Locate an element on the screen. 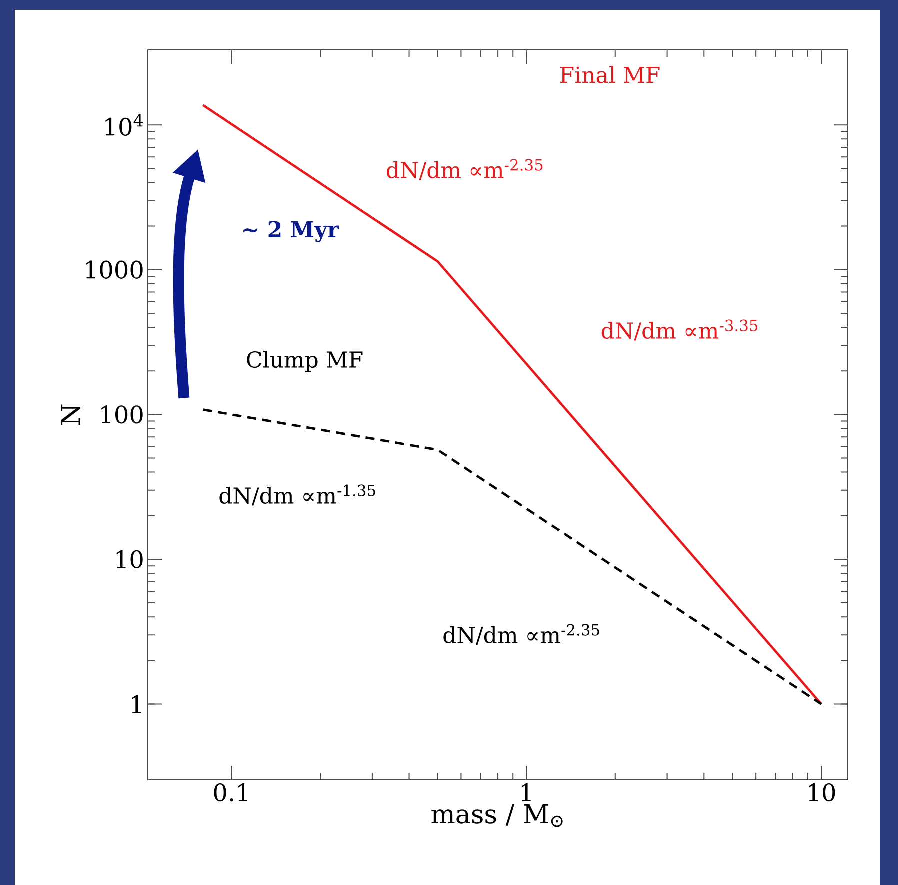 Image resolution: width=898 pixels, height=885 pixels. annotation: ~ 2 Myr is located at coordinates (292, 231).